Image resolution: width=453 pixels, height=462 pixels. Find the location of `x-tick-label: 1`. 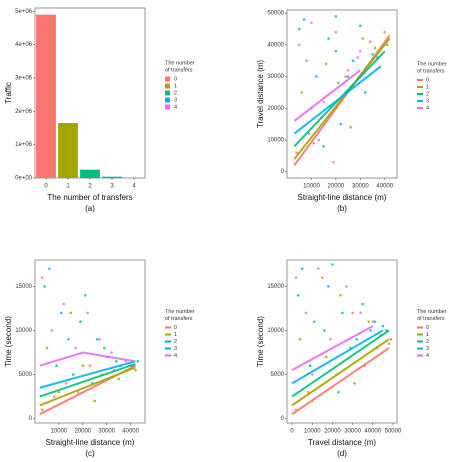

x-tick-label: 1 is located at coordinates (68, 187).